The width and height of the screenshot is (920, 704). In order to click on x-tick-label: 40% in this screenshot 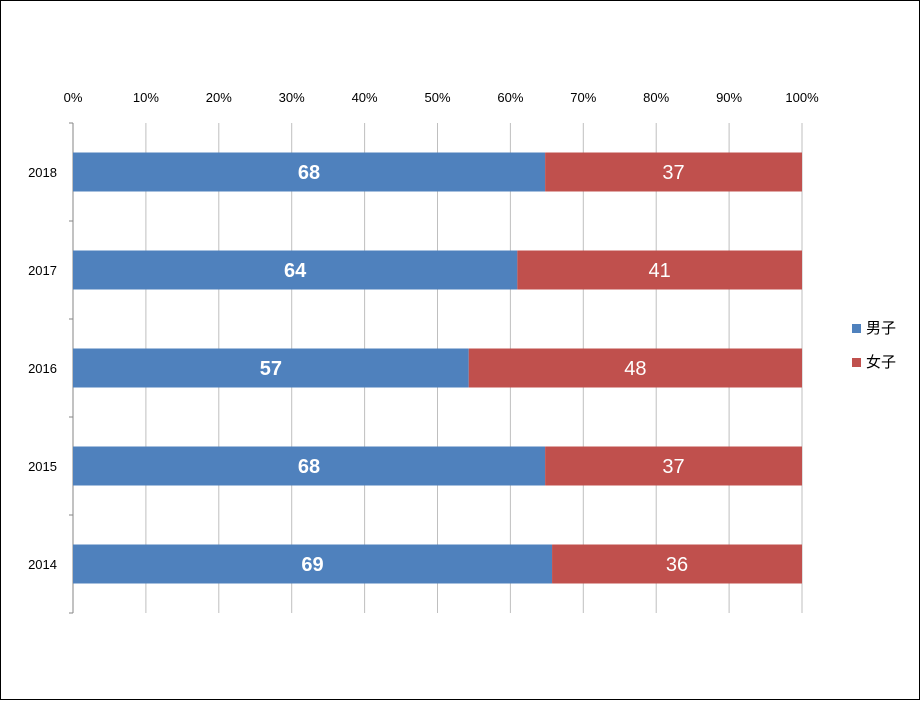, I will do `click(365, 97)`.